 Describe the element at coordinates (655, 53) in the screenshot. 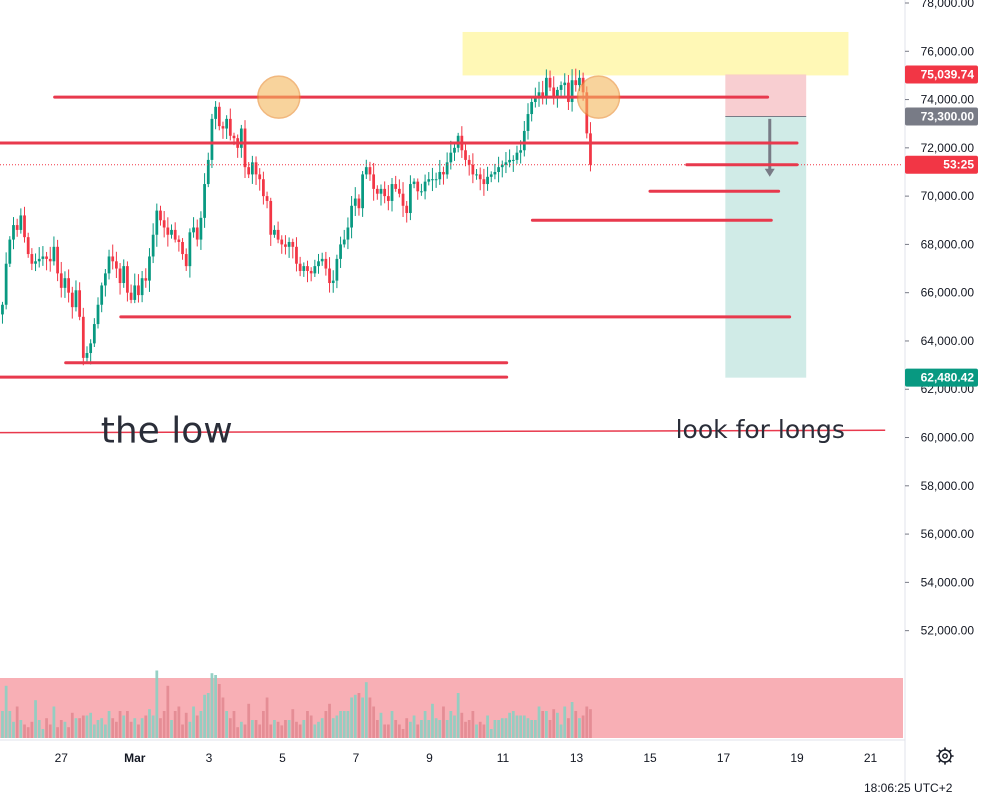

I see `resistance-zone` at that location.